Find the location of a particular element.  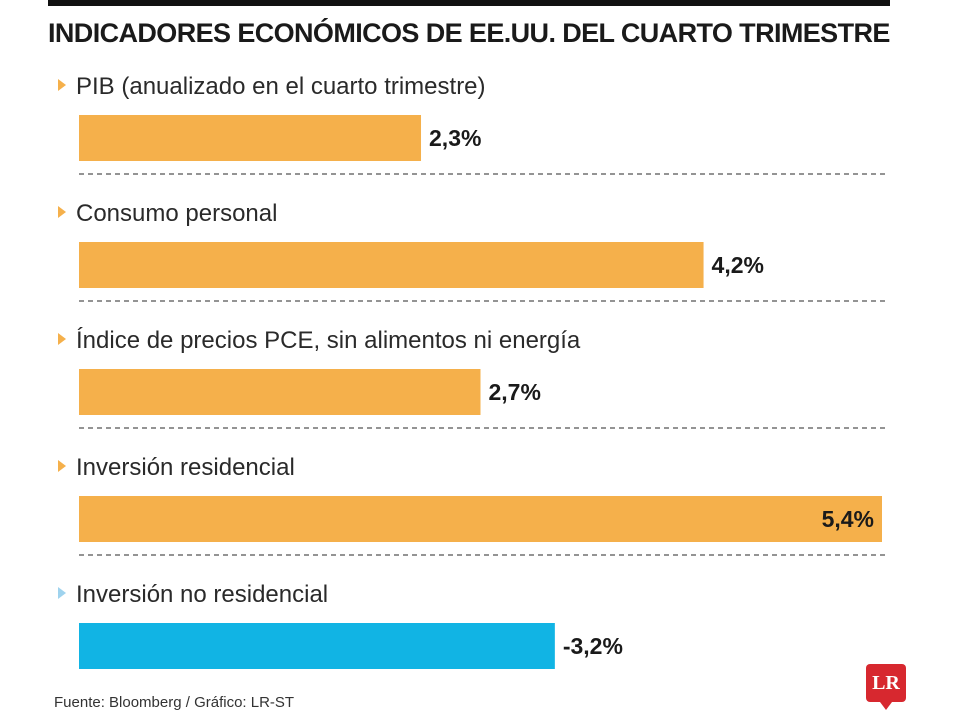

category-label: Inversión no residencial is located at coordinates (202, 594).